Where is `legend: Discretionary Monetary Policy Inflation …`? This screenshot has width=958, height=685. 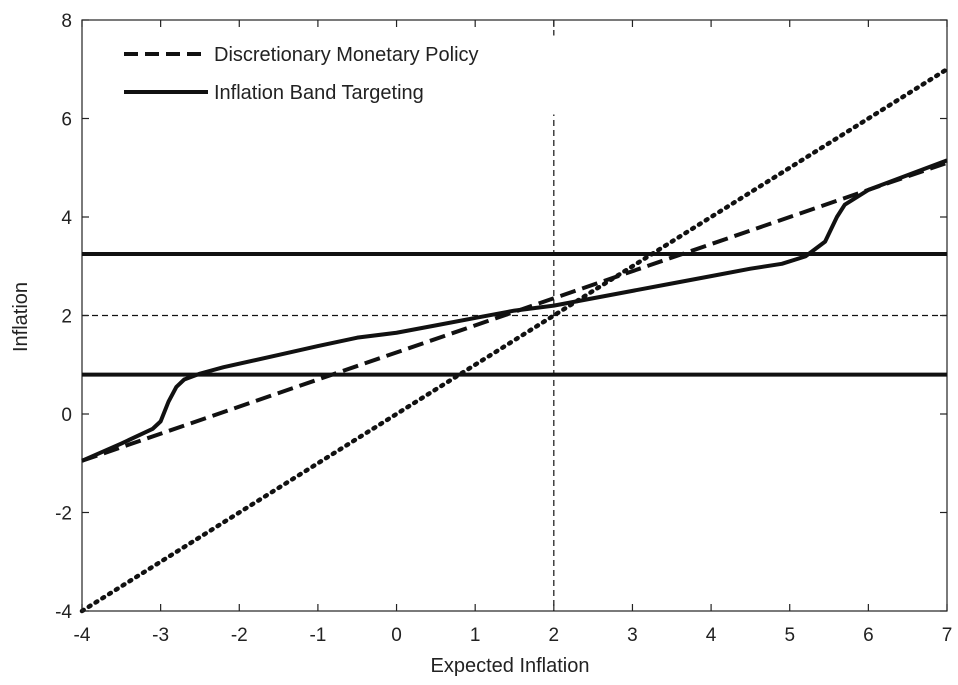
legend: Discretionary Monetary Policy Inflation … is located at coordinates (341, 75).